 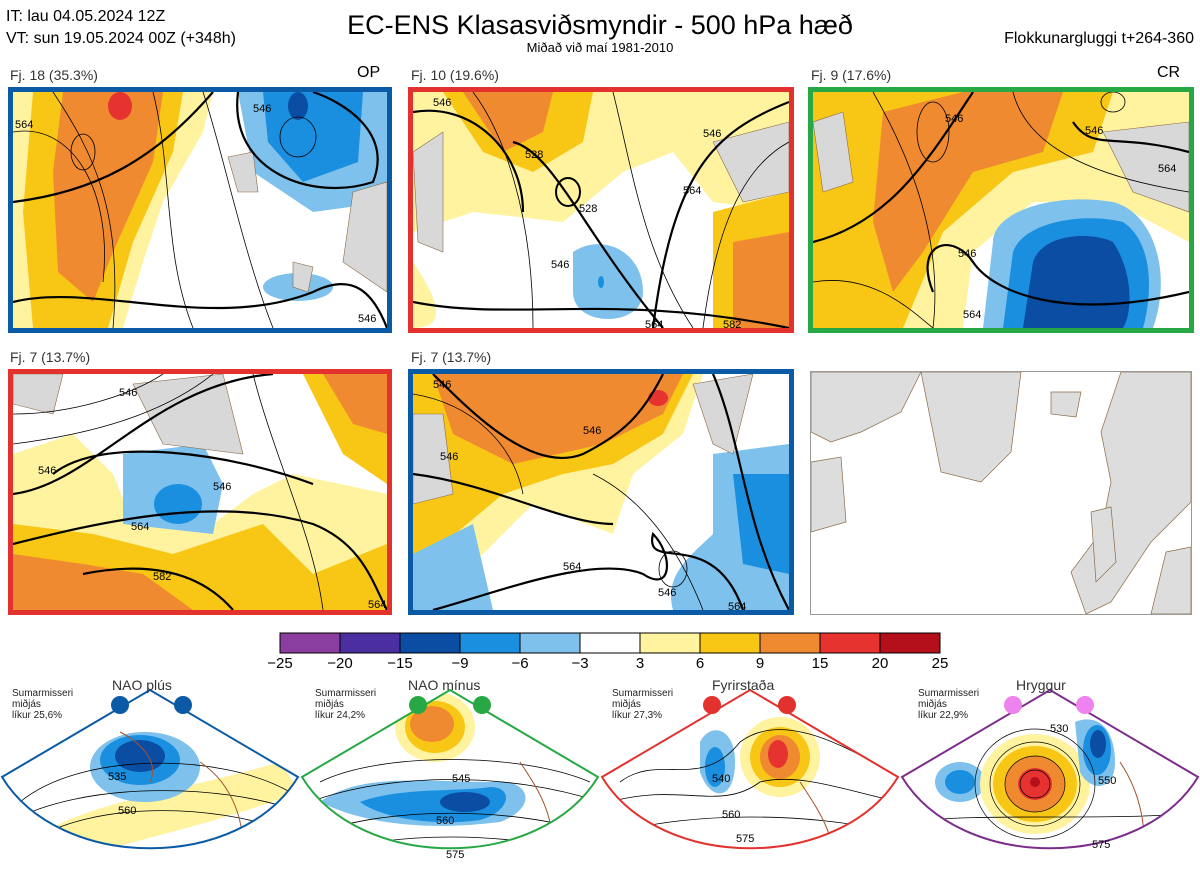 I want to click on regime-stats: Sumarmisseri miðjás líkur 27,3%, so click(x=643, y=704).